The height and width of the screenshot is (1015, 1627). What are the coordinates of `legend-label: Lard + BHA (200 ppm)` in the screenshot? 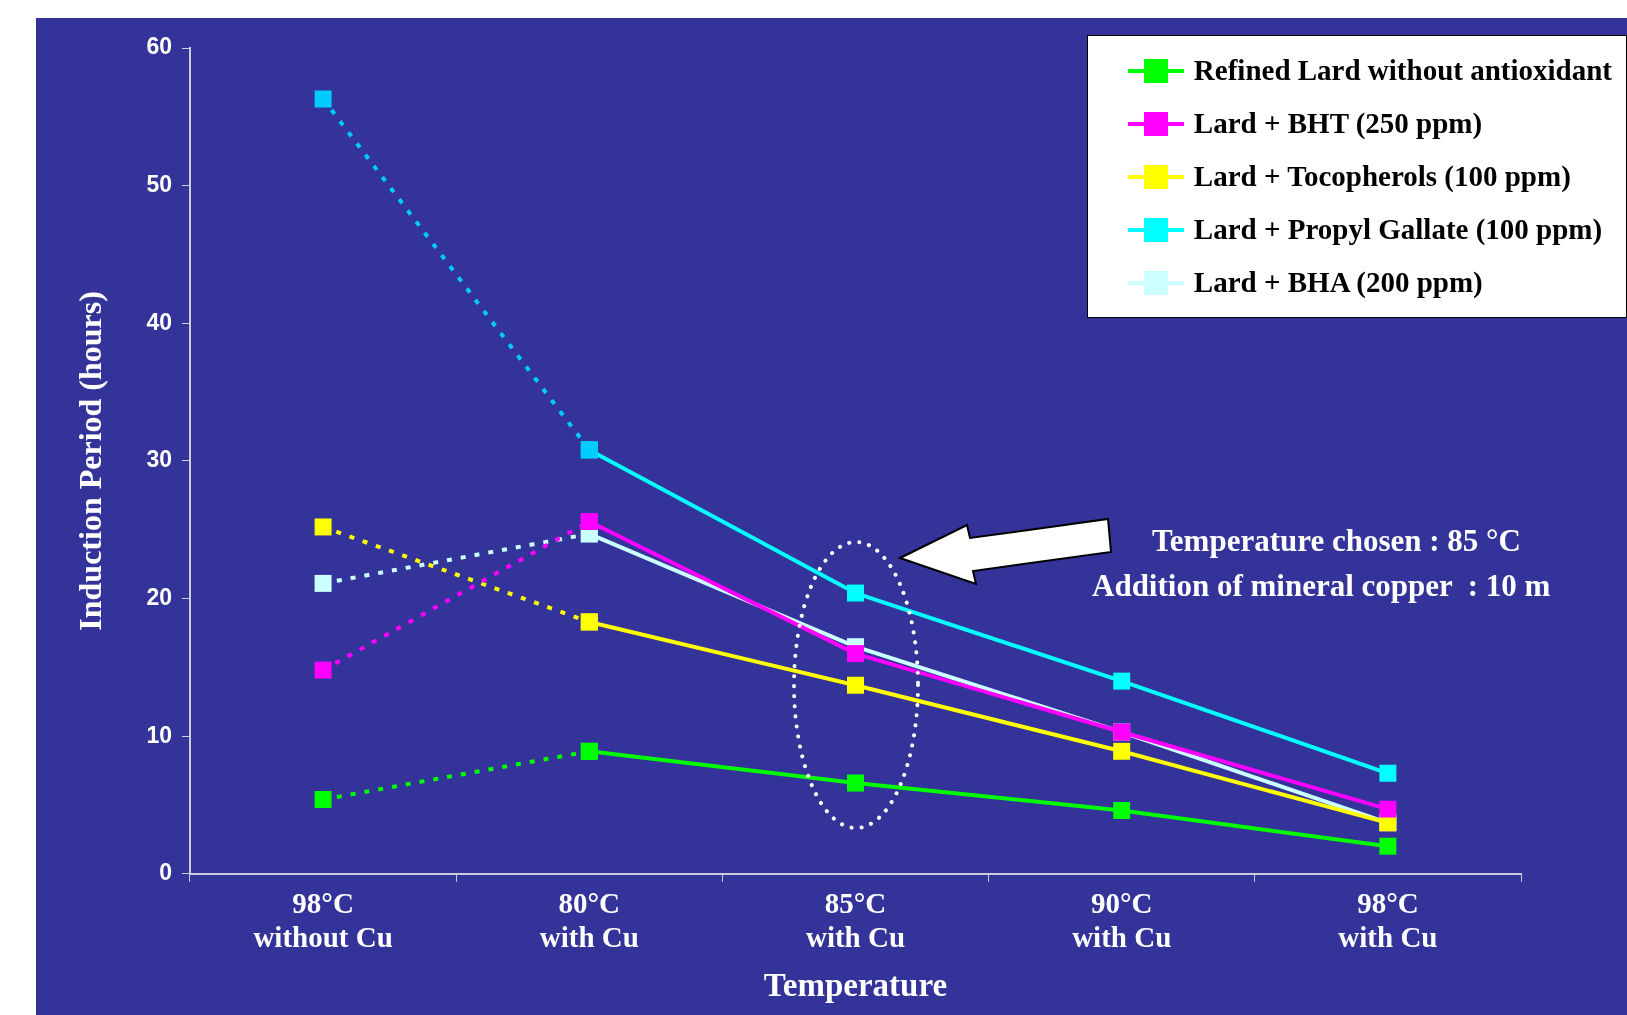 It's located at (1338, 282).